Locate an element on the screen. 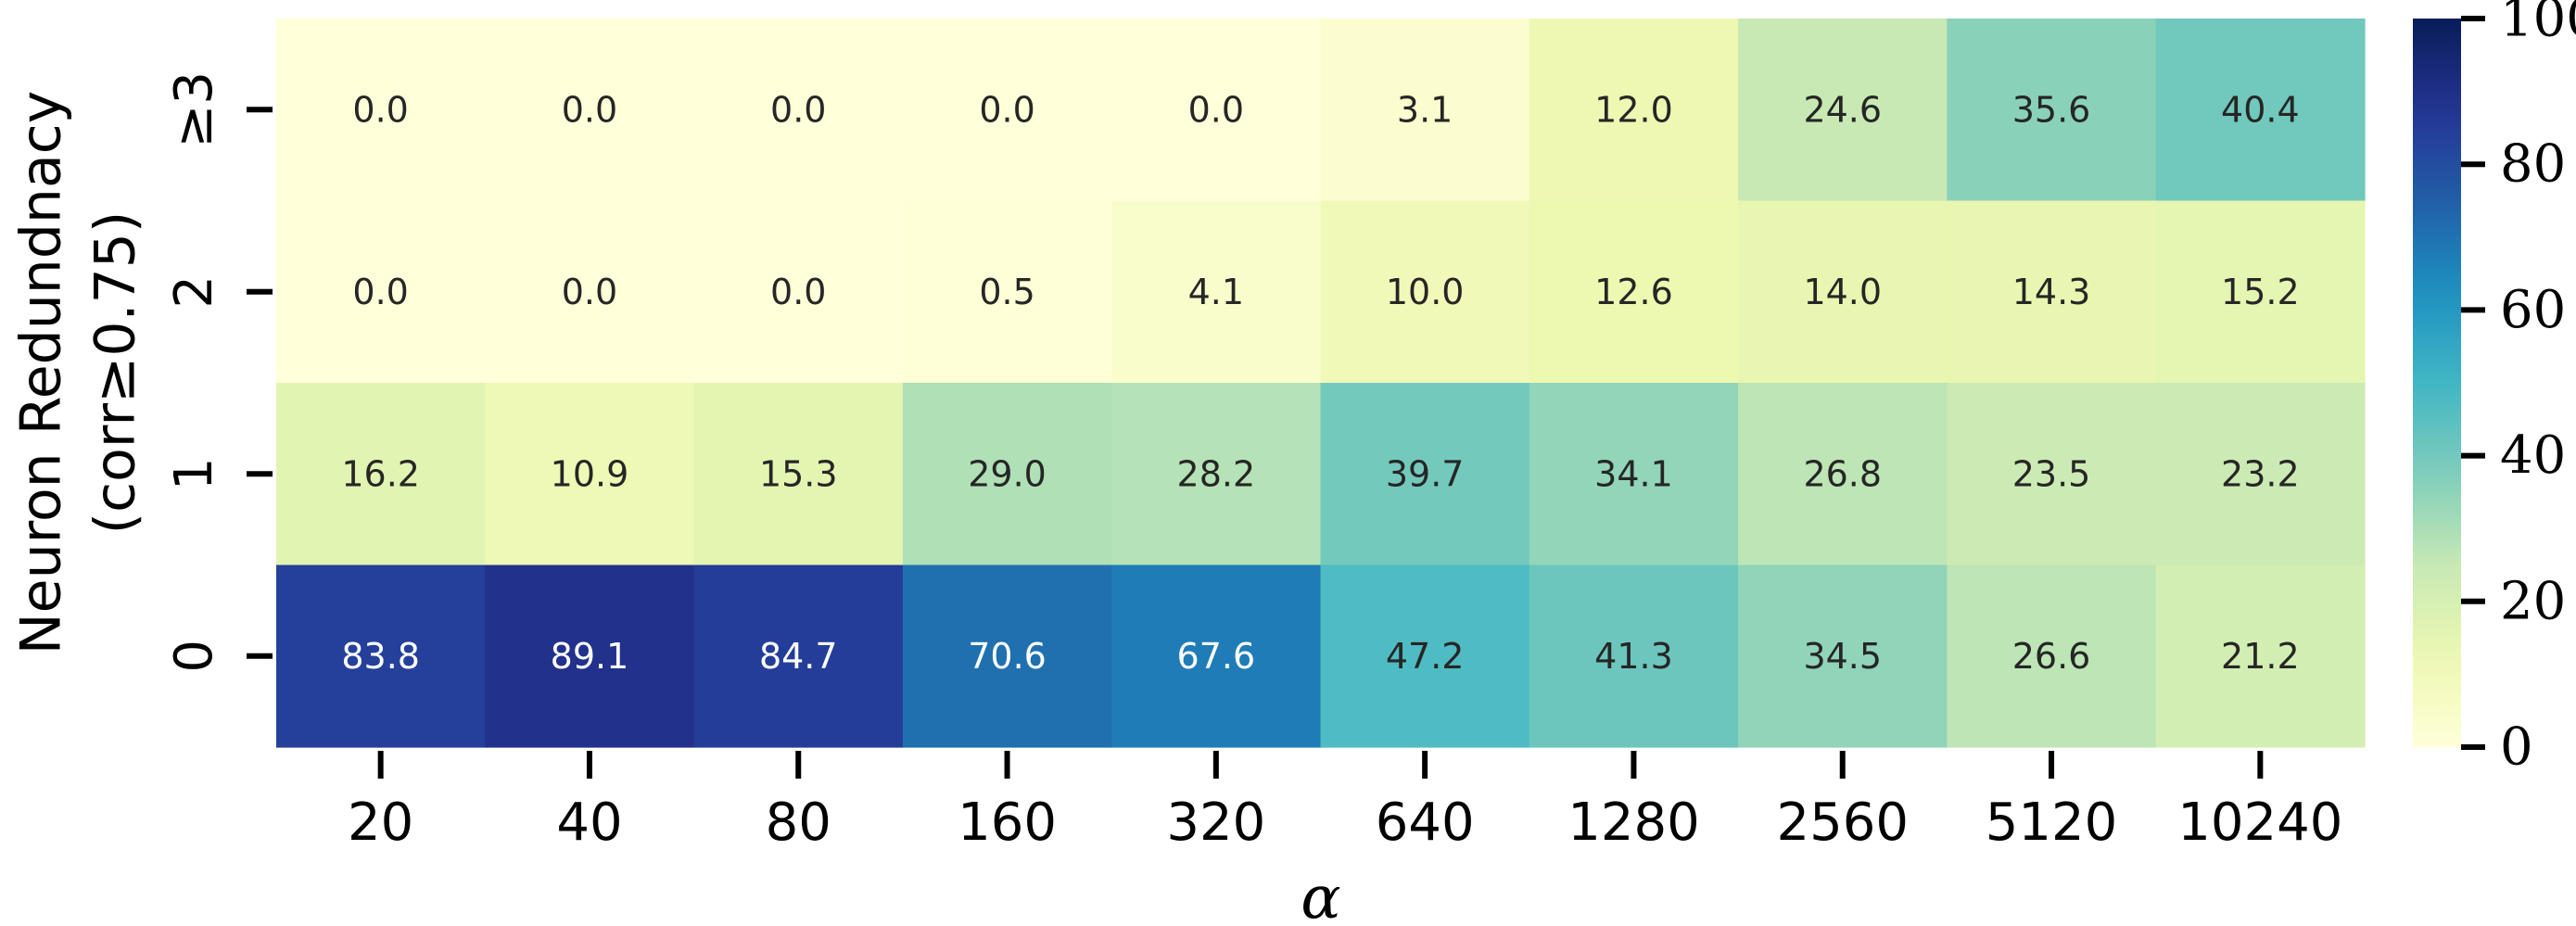 The height and width of the screenshot is (926, 2576). y-axis-title-line1: Neuron Redundnacy is located at coordinates (41, 373).